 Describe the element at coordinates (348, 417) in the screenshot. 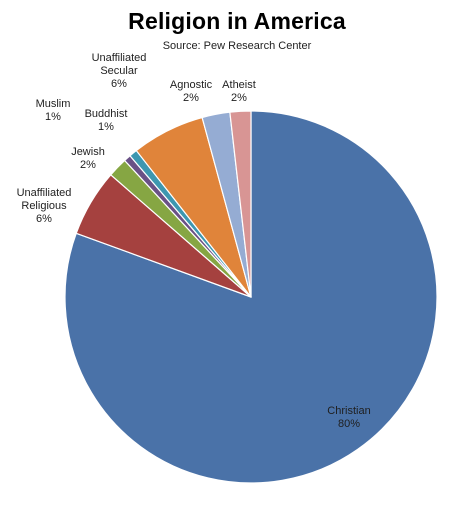

I see `slice-label-christian: Christian 80%` at that location.